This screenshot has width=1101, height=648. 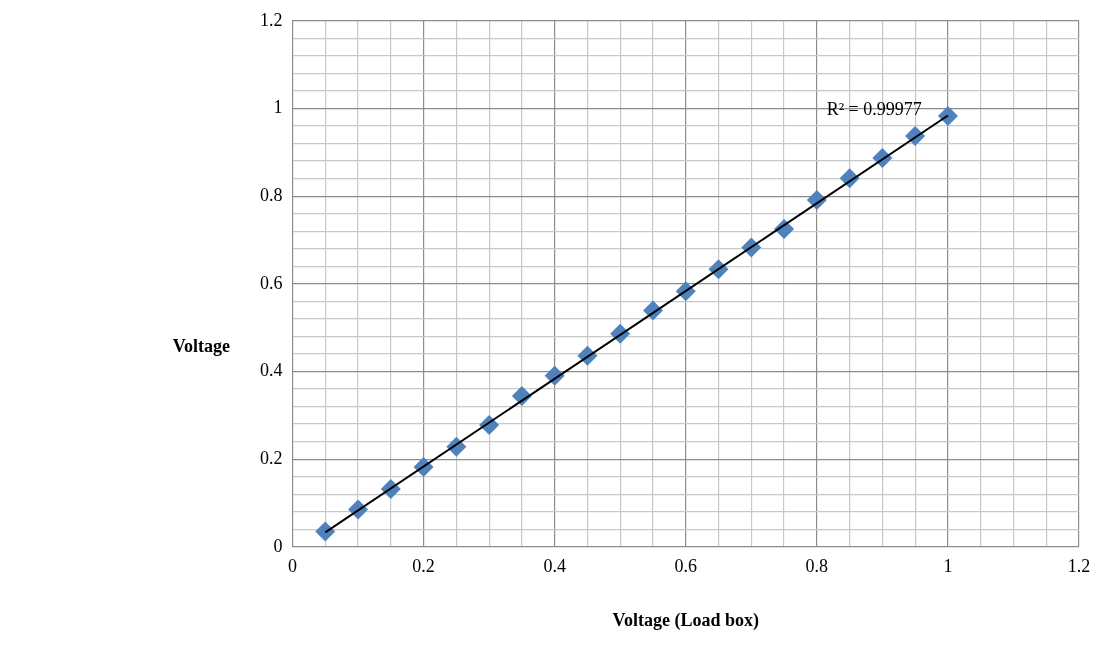 What do you see at coordinates (271, 194) in the screenshot?
I see `y-tick-label: 0.8` at bounding box center [271, 194].